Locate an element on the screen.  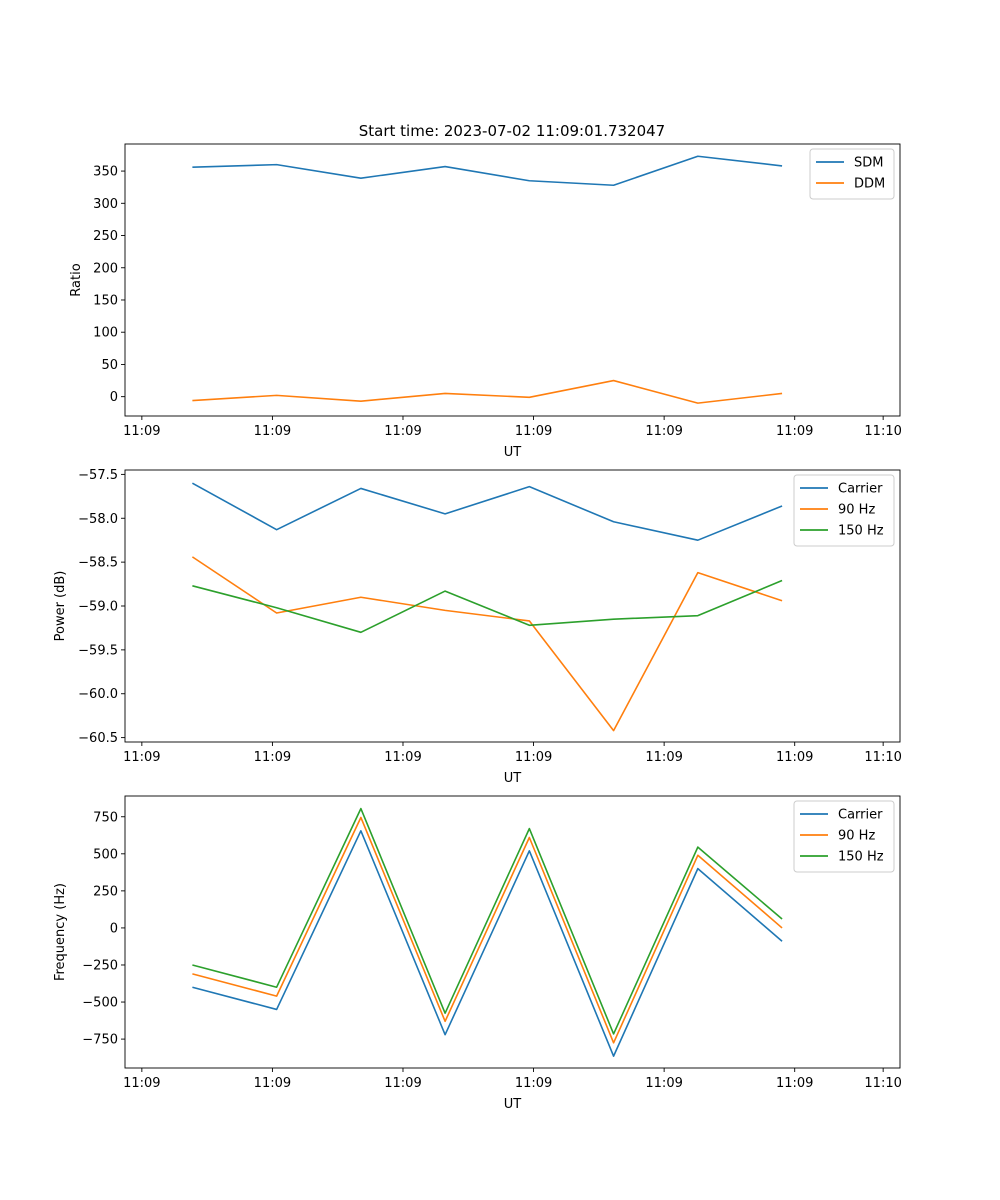
y-axis-label: Frequency (Hz) is located at coordinates (60, 932).